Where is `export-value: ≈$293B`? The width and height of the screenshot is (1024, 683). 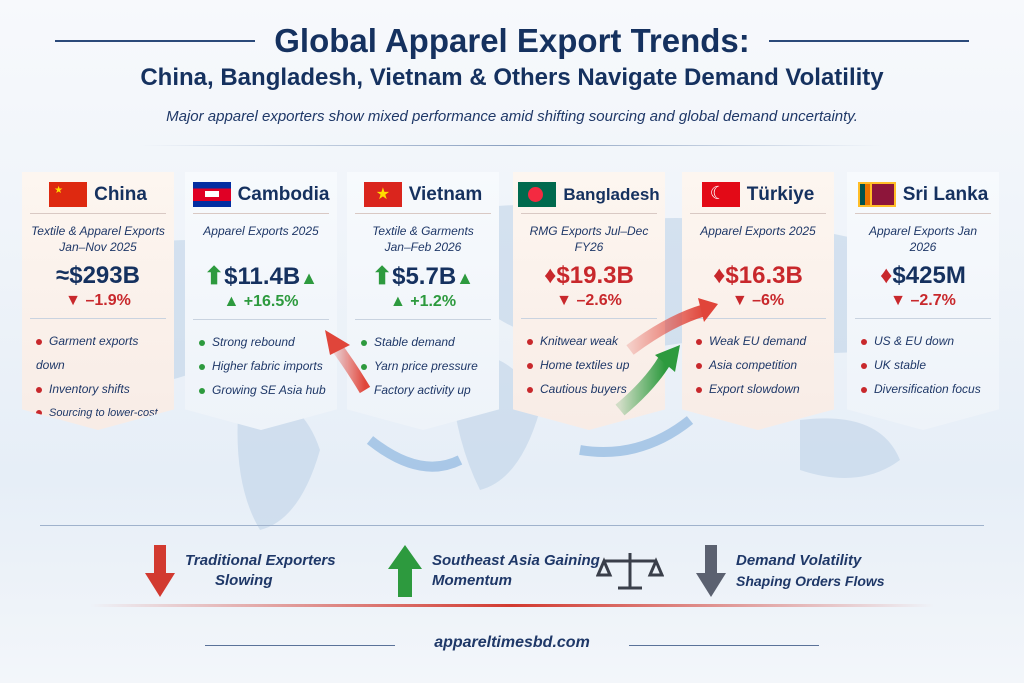
export-value: ≈$293B is located at coordinates (98, 275).